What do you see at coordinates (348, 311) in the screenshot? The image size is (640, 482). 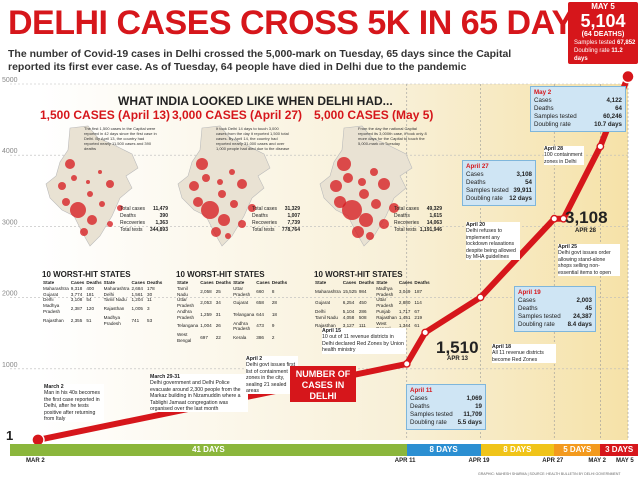 I see `table-cell: 5,104` at bounding box center [348, 311].